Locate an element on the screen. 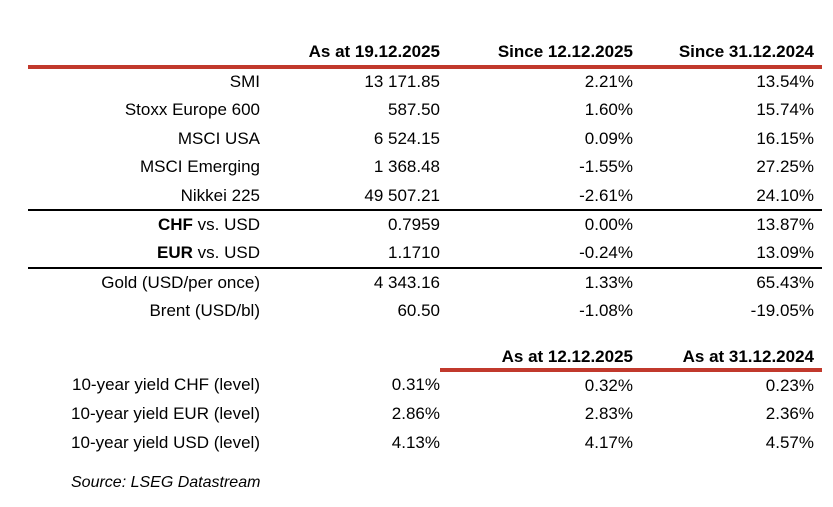 Image resolution: width=833 pixels, height=507 pixels. column-header-prev-week: As at 12.12.2025 is located at coordinates (536, 359).